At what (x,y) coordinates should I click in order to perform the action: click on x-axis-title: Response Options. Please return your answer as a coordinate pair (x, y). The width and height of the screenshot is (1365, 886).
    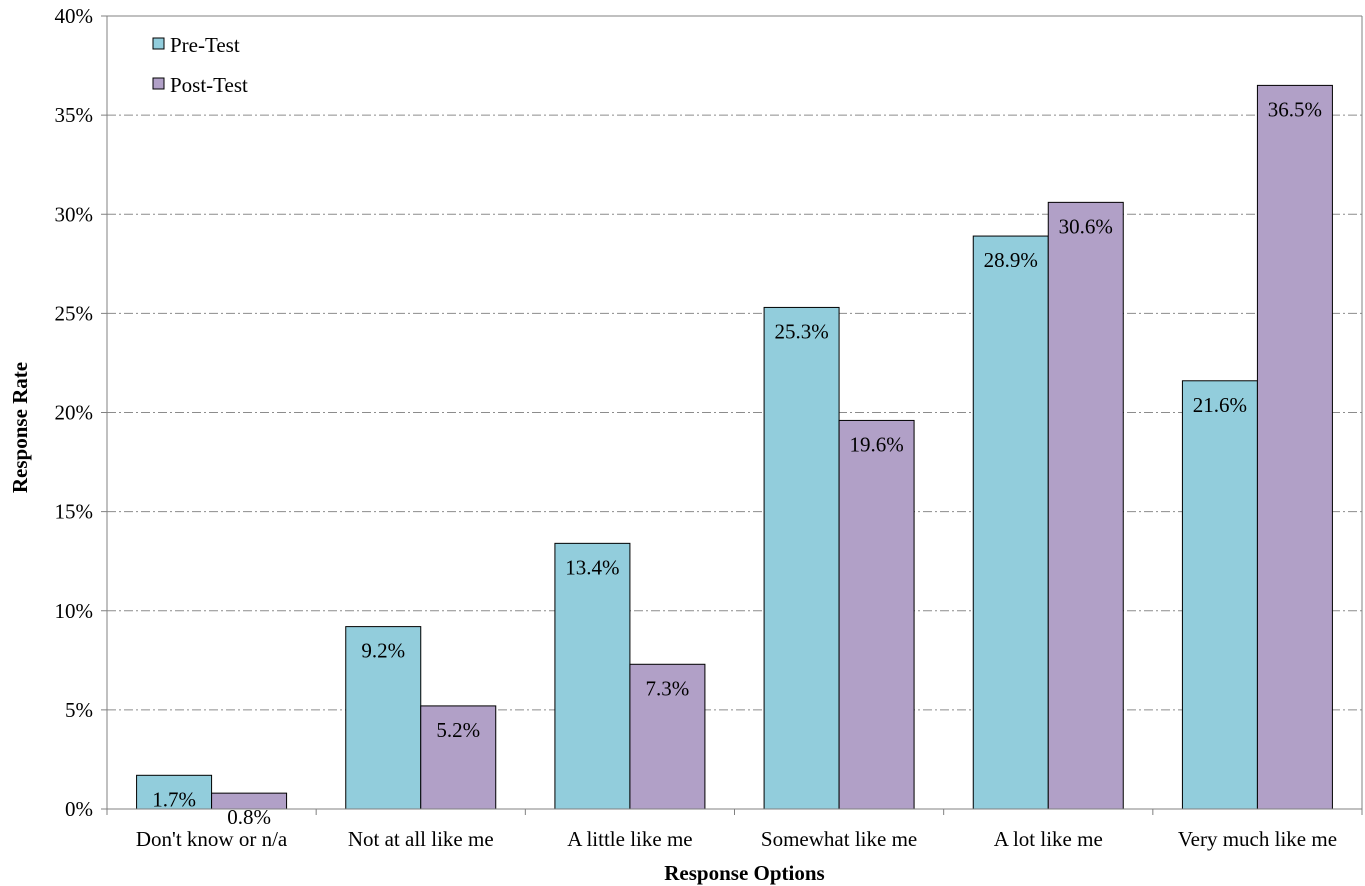
    Looking at the image, I should click on (744, 873).